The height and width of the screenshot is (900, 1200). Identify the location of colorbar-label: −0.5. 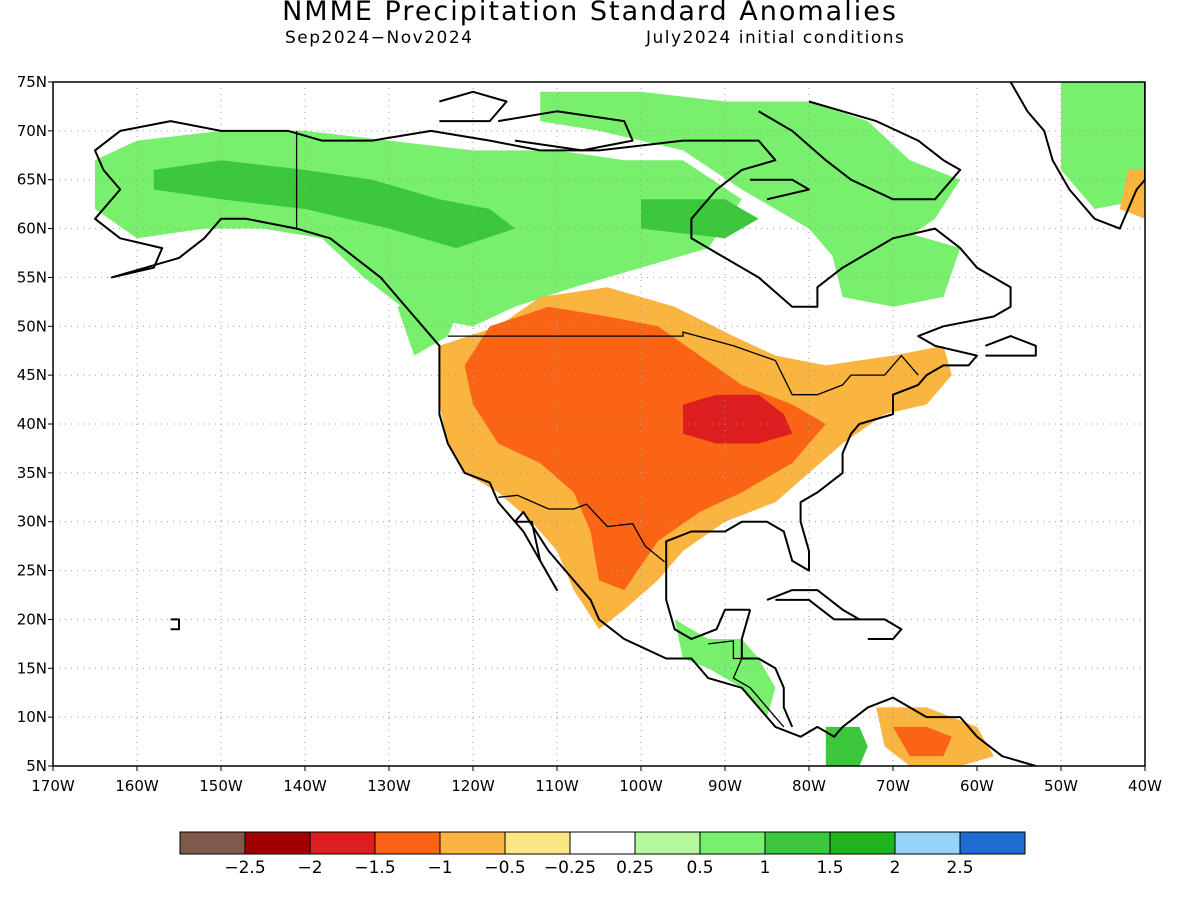
(504, 868).